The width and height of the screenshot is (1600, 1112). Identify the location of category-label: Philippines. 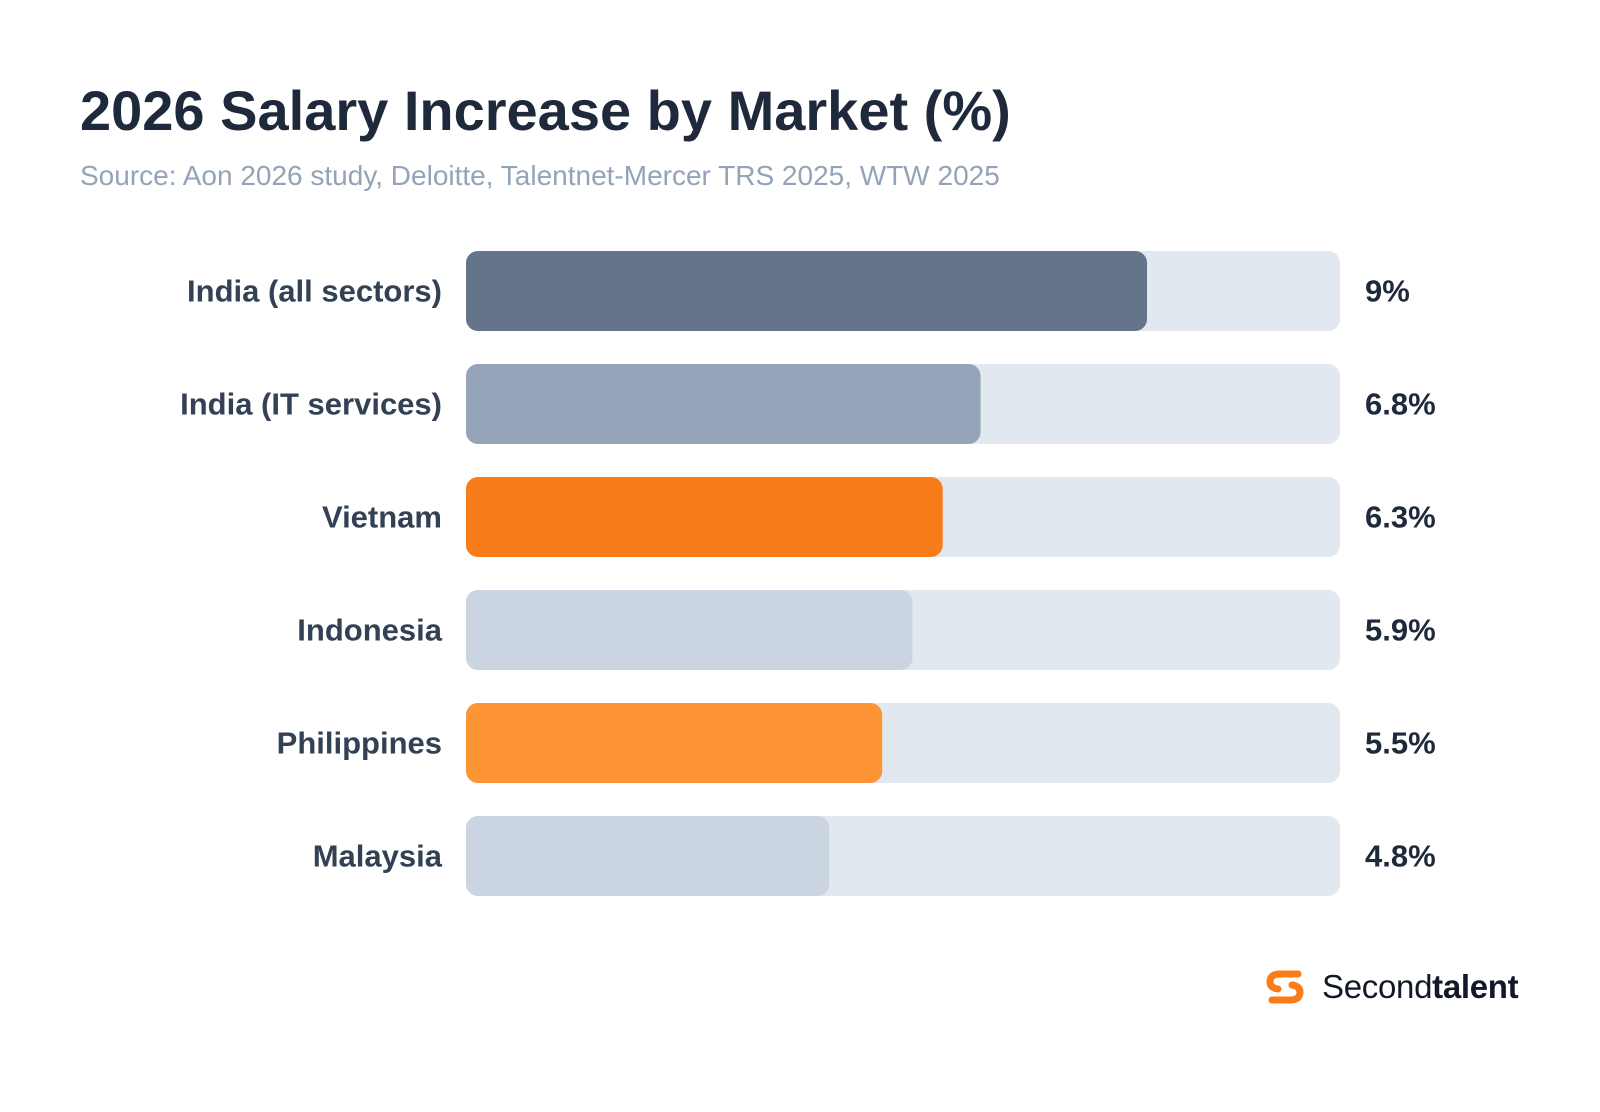
(359, 743).